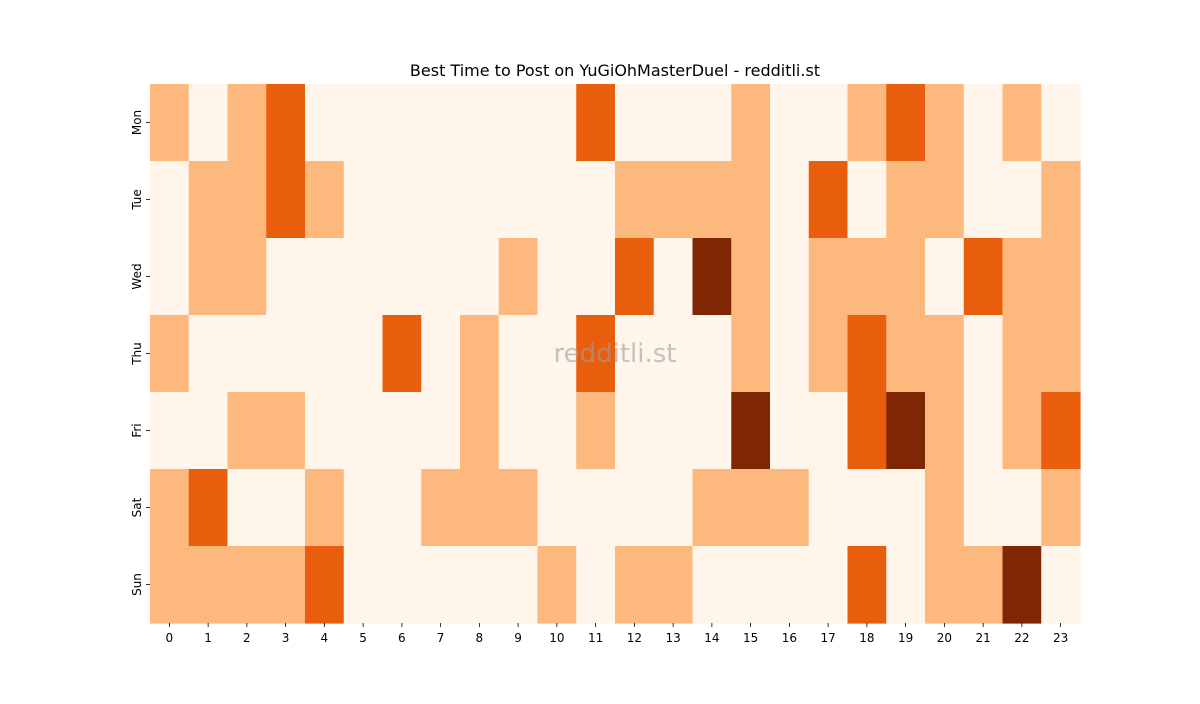 This screenshot has height=704, width=1200. Describe the element at coordinates (402, 638) in the screenshot. I see `x-tick-label: 6` at that location.